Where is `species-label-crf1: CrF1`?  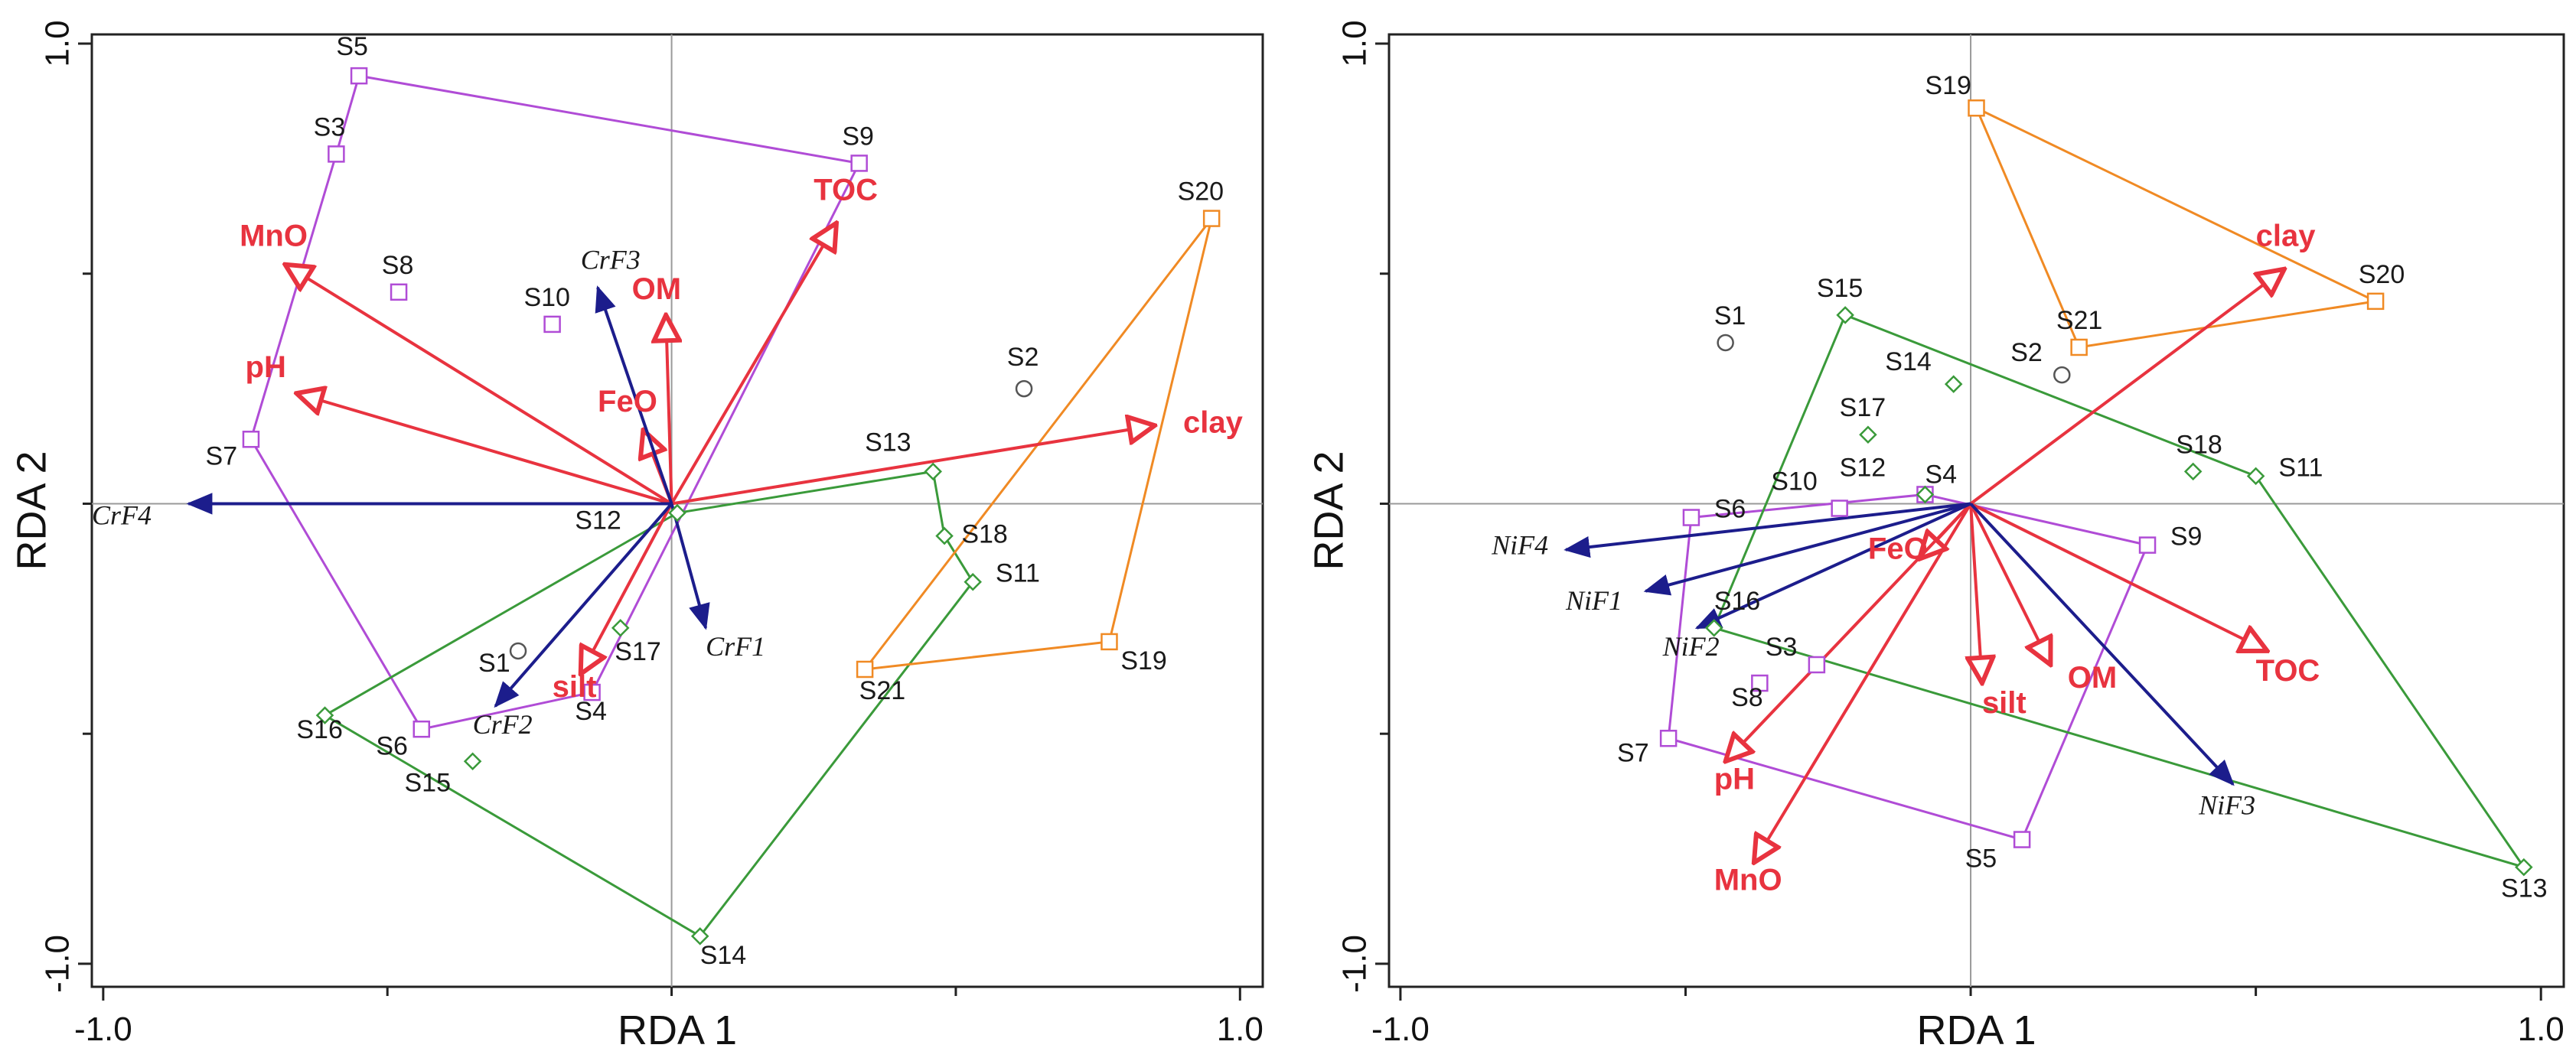
species-label-crf1: CrF1 is located at coordinates (735, 646).